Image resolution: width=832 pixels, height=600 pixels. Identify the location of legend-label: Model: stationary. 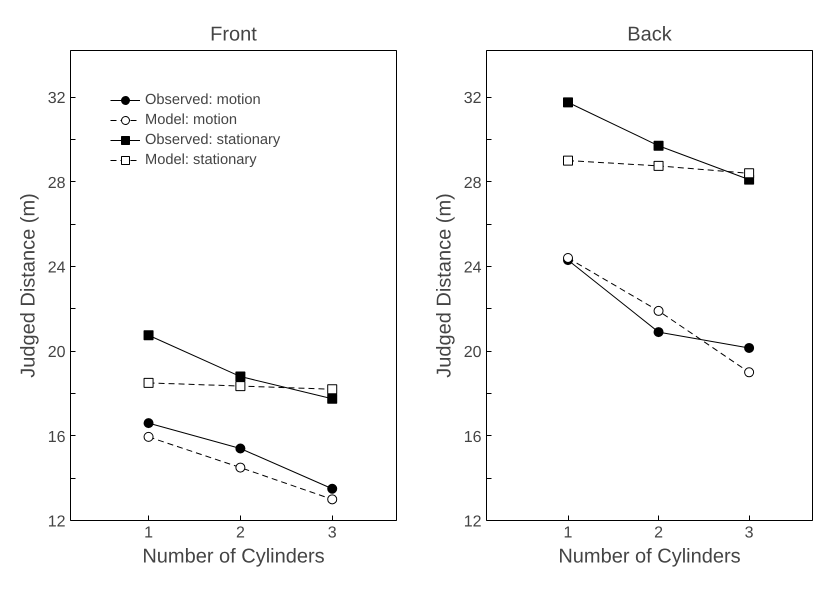
(201, 160).